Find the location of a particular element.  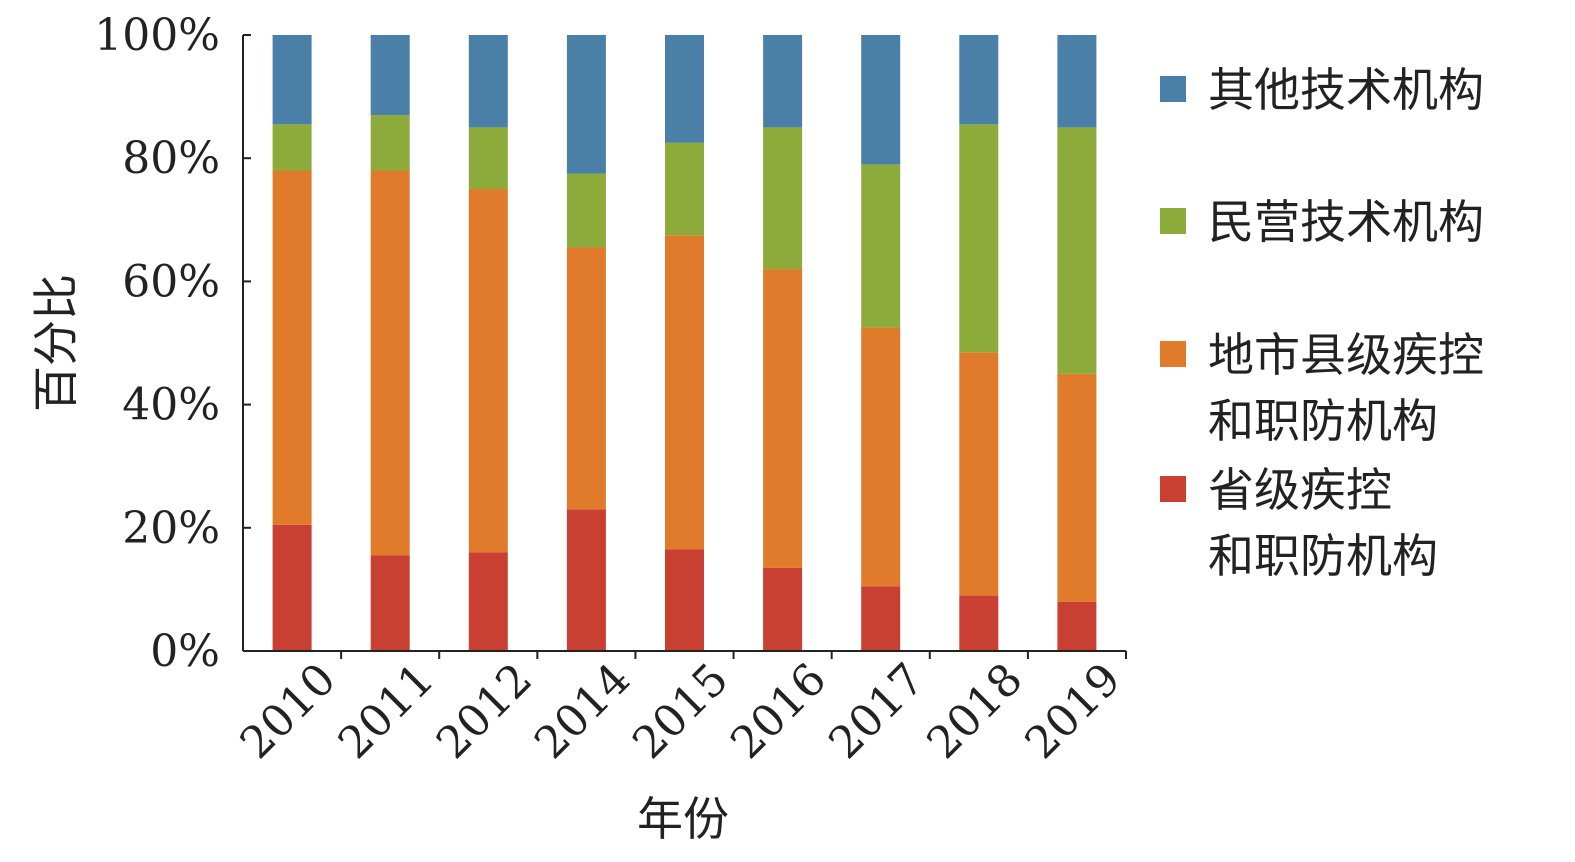

legend-label: 其他技术机构 is located at coordinates (1346, 90).